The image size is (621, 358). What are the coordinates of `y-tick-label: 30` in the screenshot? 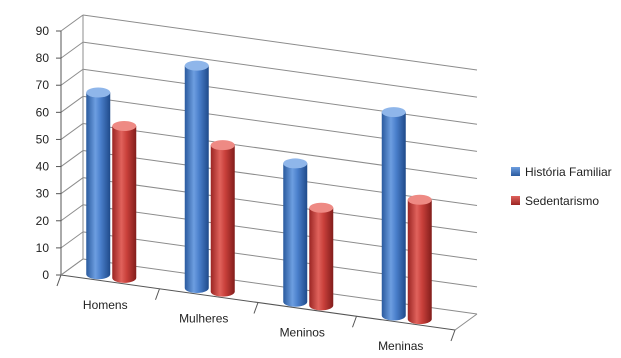 It's located at (43, 194).